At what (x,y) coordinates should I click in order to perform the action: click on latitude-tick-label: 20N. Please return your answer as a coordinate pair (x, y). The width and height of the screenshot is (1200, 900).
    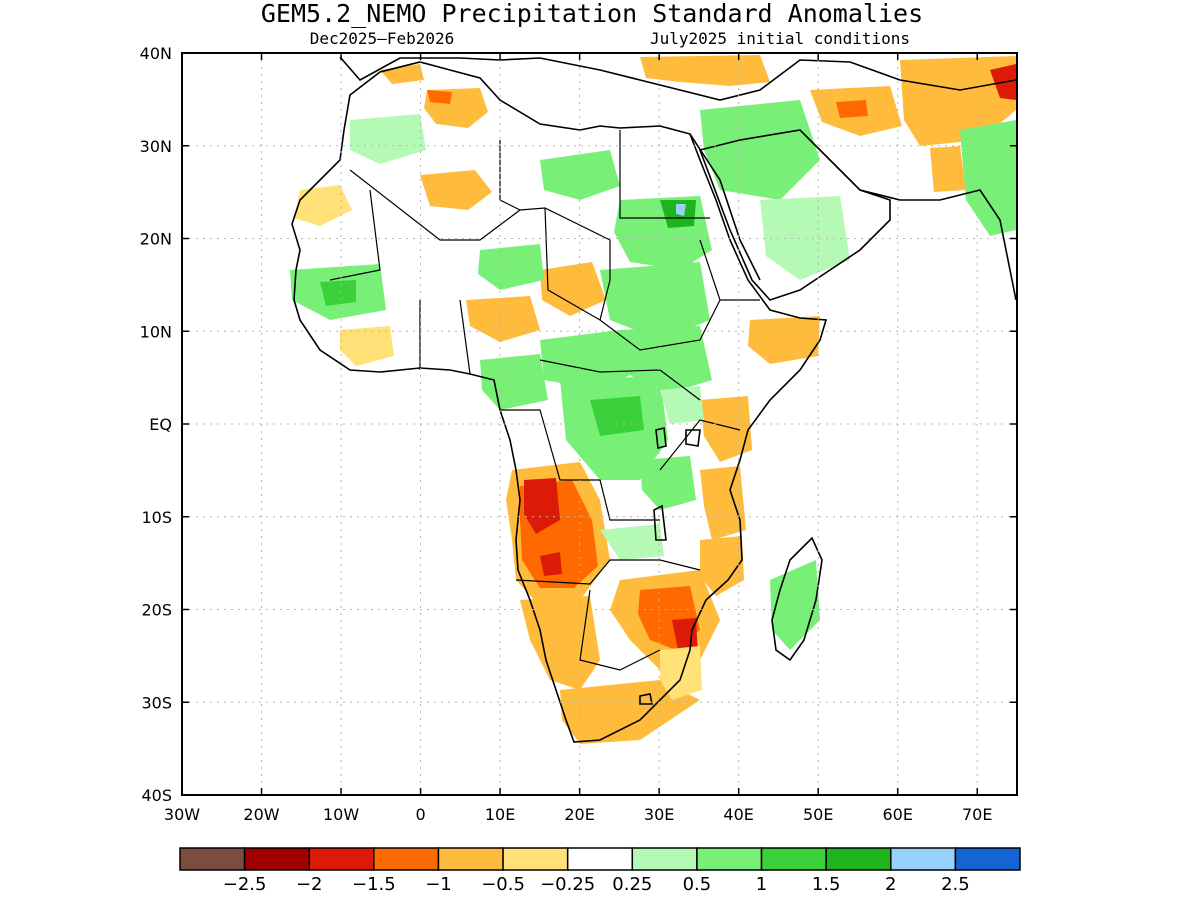
    Looking at the image, I should click on (156, 239).